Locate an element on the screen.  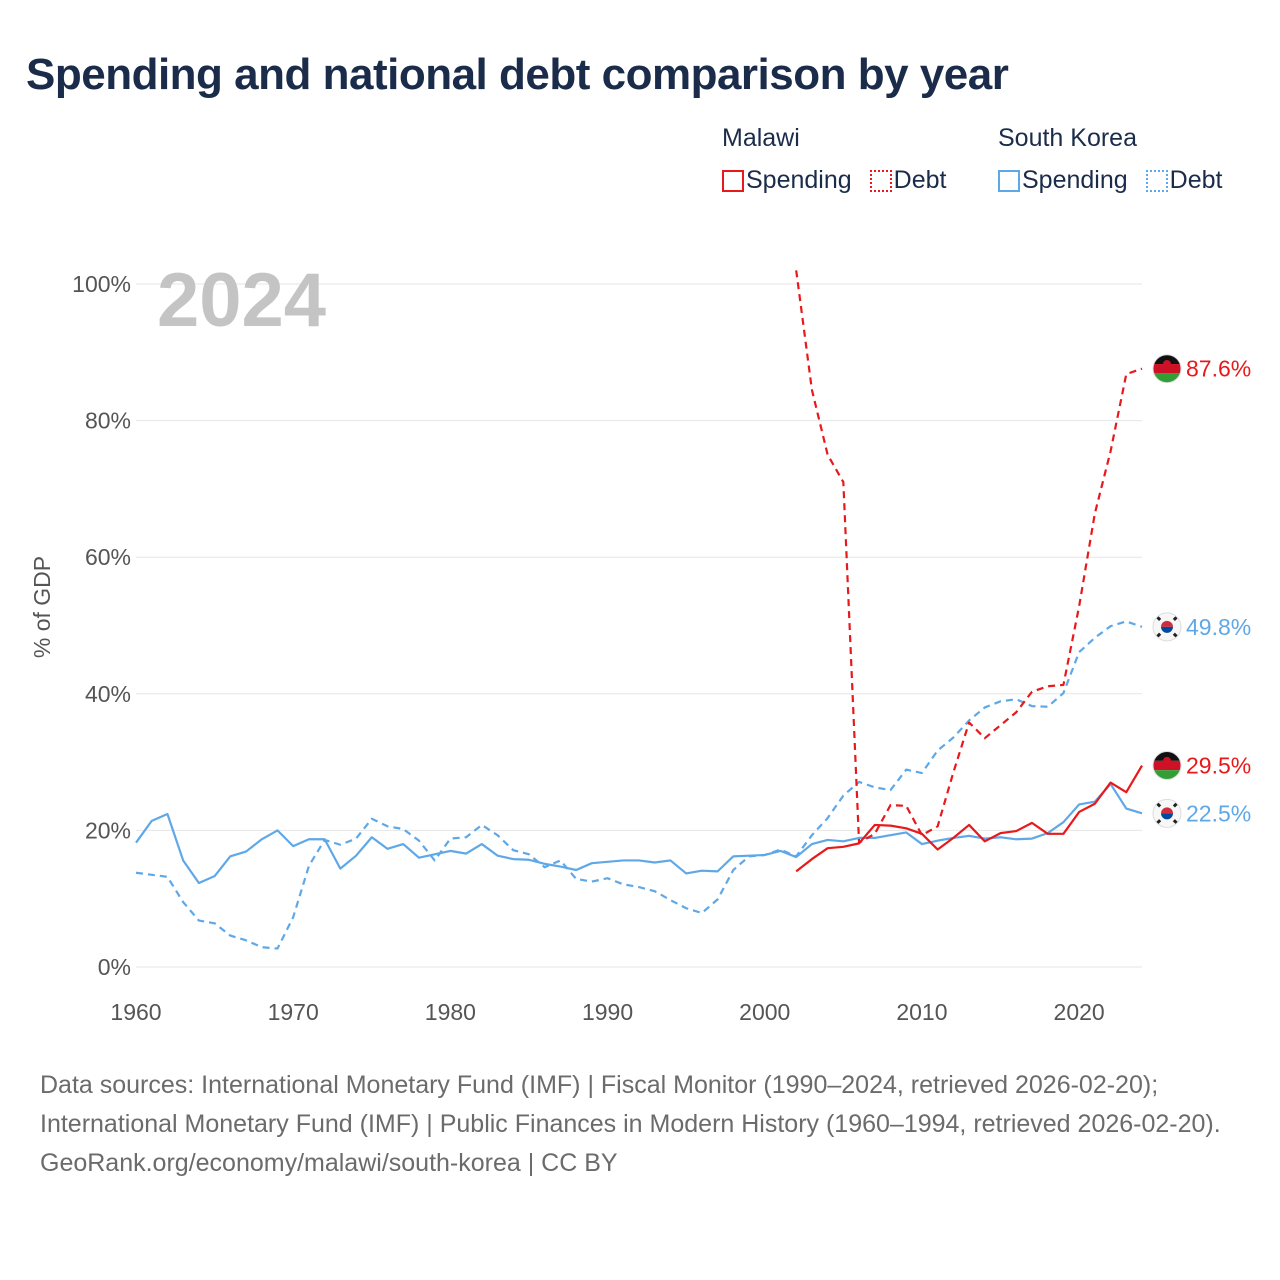
legend-group-south-korea: South Korea Spending Debt is located at coordinates (1116, 159).